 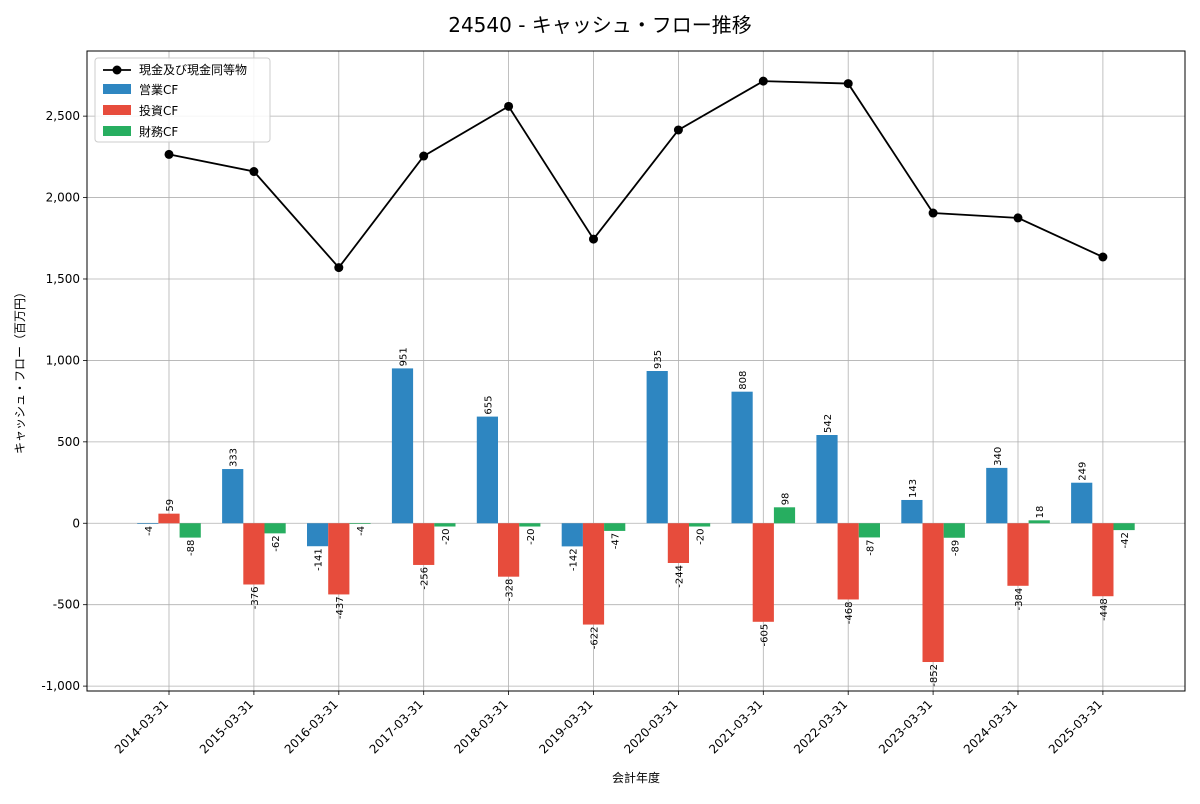 I want to click on bar-value-label: 59, so click(x=170, y=505).